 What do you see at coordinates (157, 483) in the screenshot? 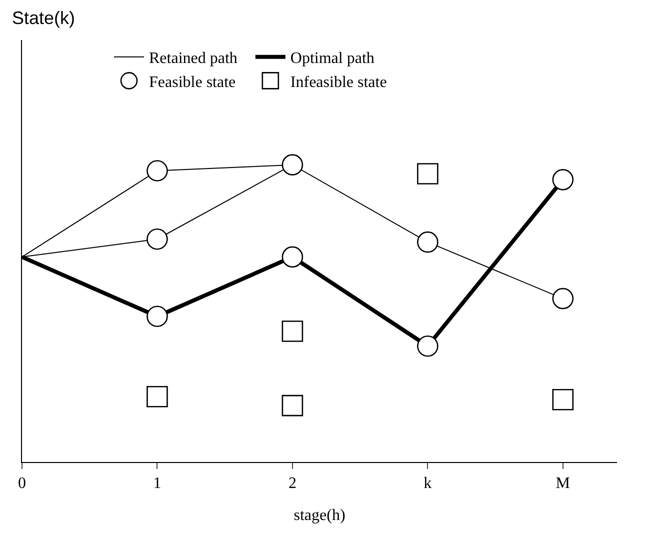
I see `x-tick-label: 1` at bounding box center [157, 483].